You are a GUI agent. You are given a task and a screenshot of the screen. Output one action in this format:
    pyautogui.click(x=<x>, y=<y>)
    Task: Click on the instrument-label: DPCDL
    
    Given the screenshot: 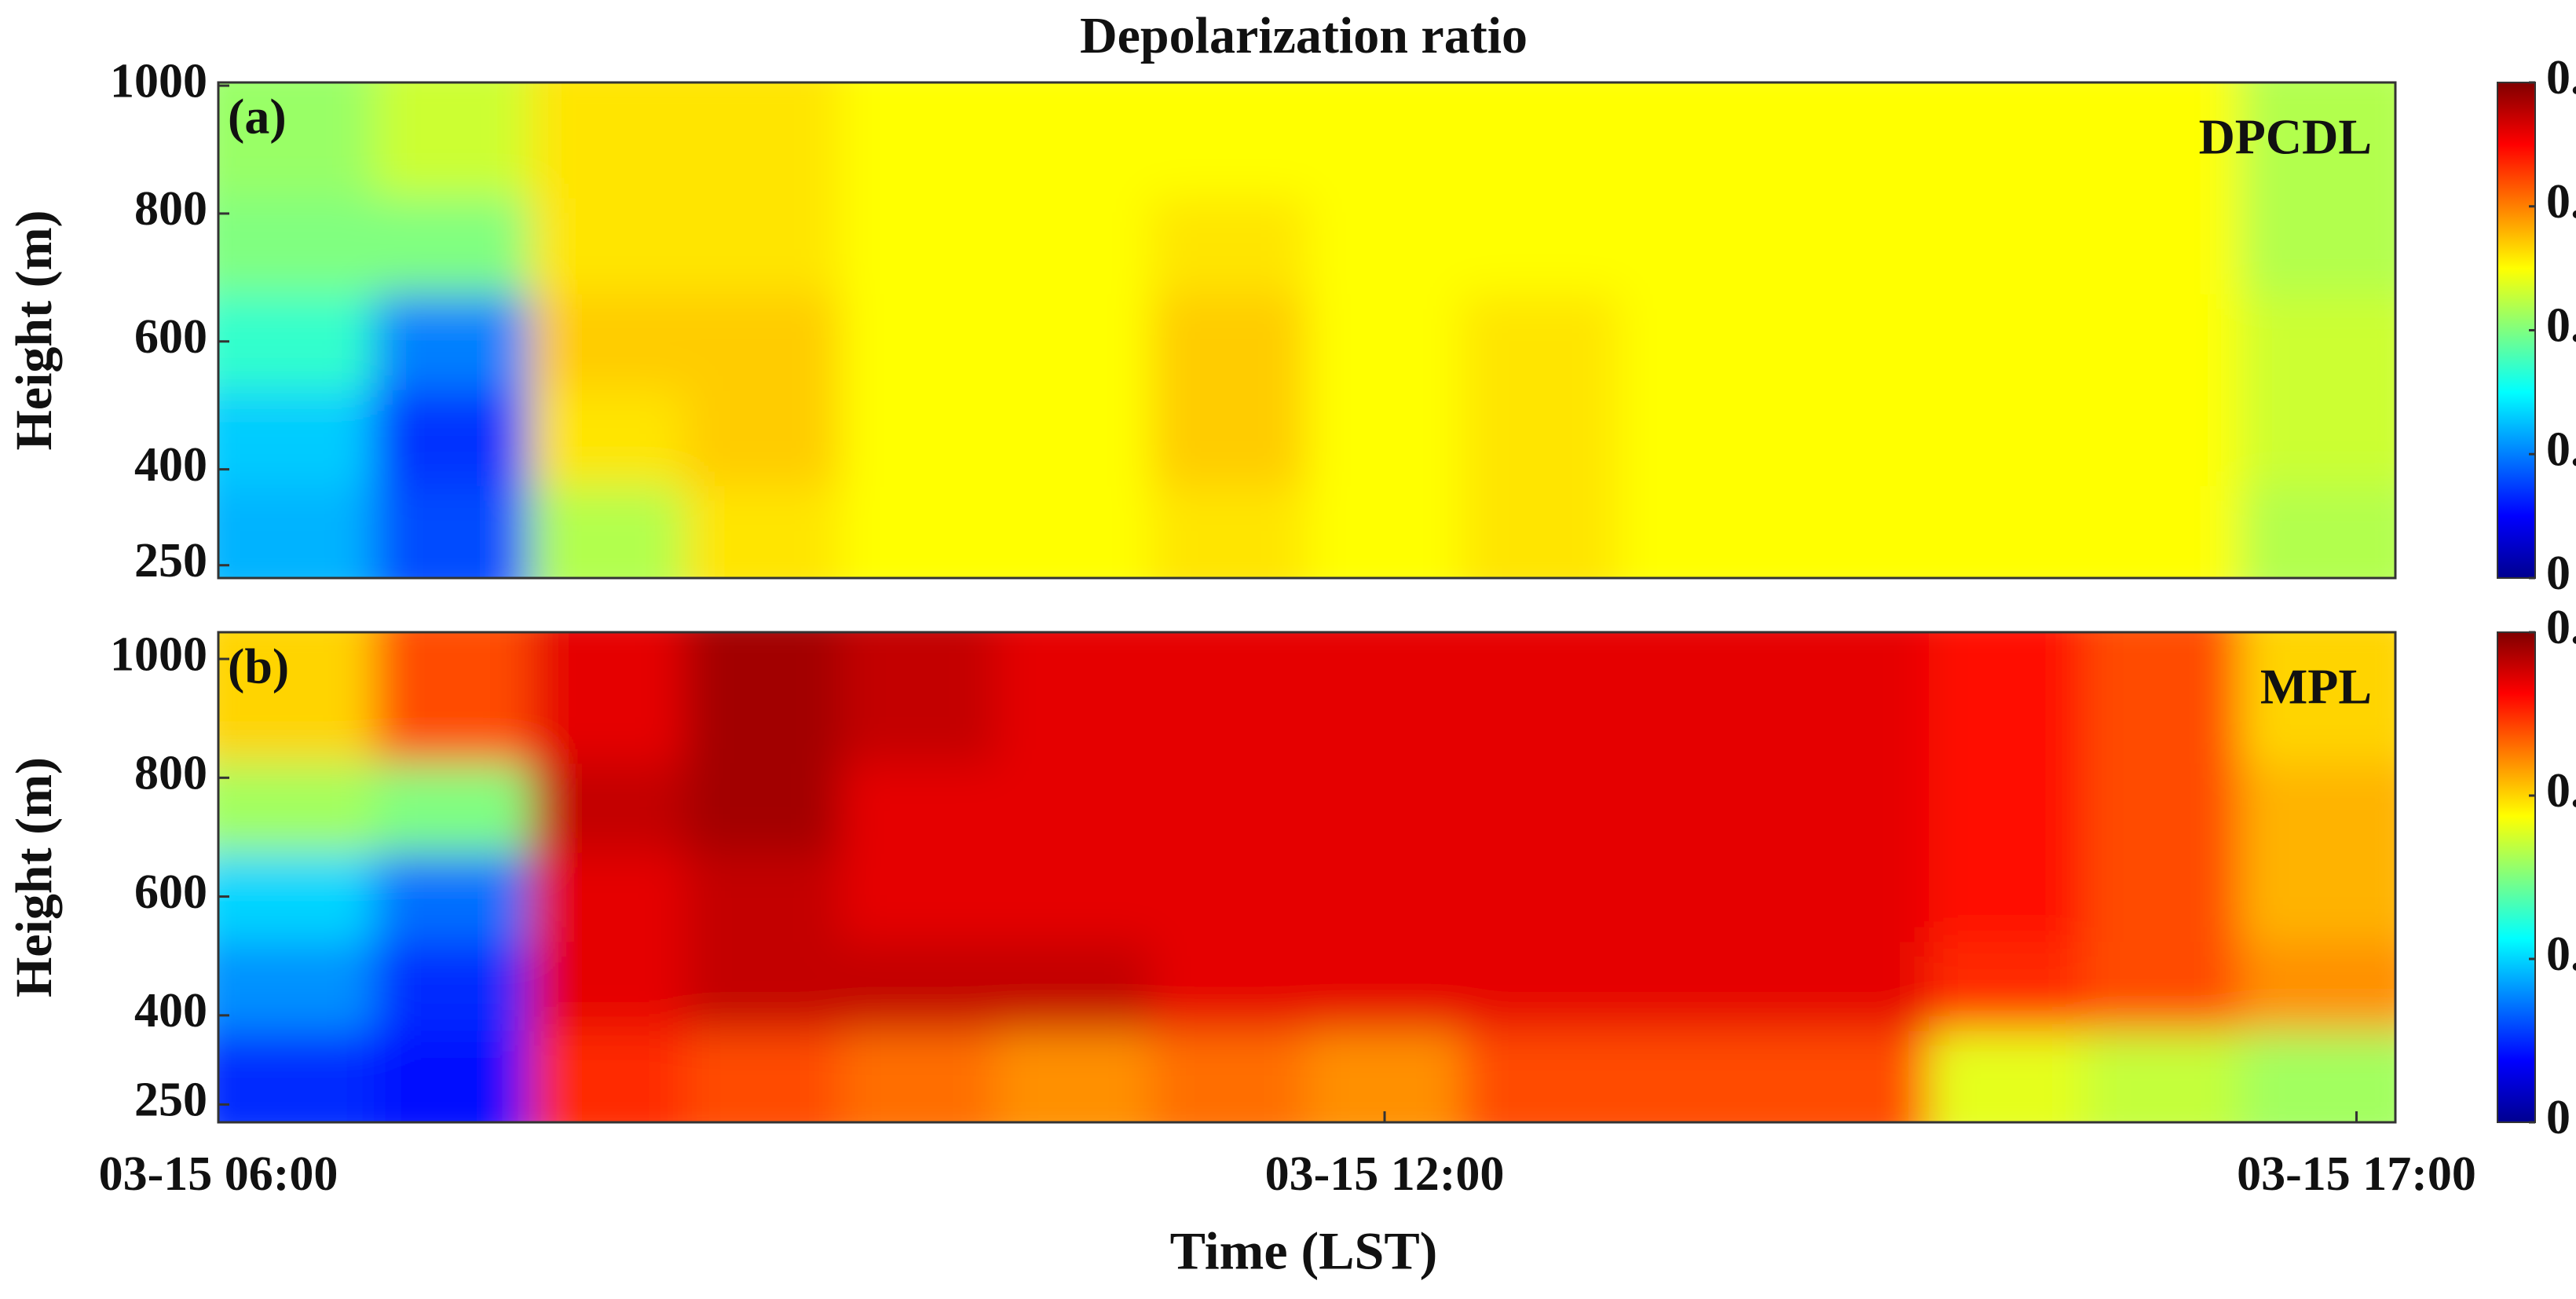 What is the action you would take?
    pyautogui.click(x=2285, y=137)
    